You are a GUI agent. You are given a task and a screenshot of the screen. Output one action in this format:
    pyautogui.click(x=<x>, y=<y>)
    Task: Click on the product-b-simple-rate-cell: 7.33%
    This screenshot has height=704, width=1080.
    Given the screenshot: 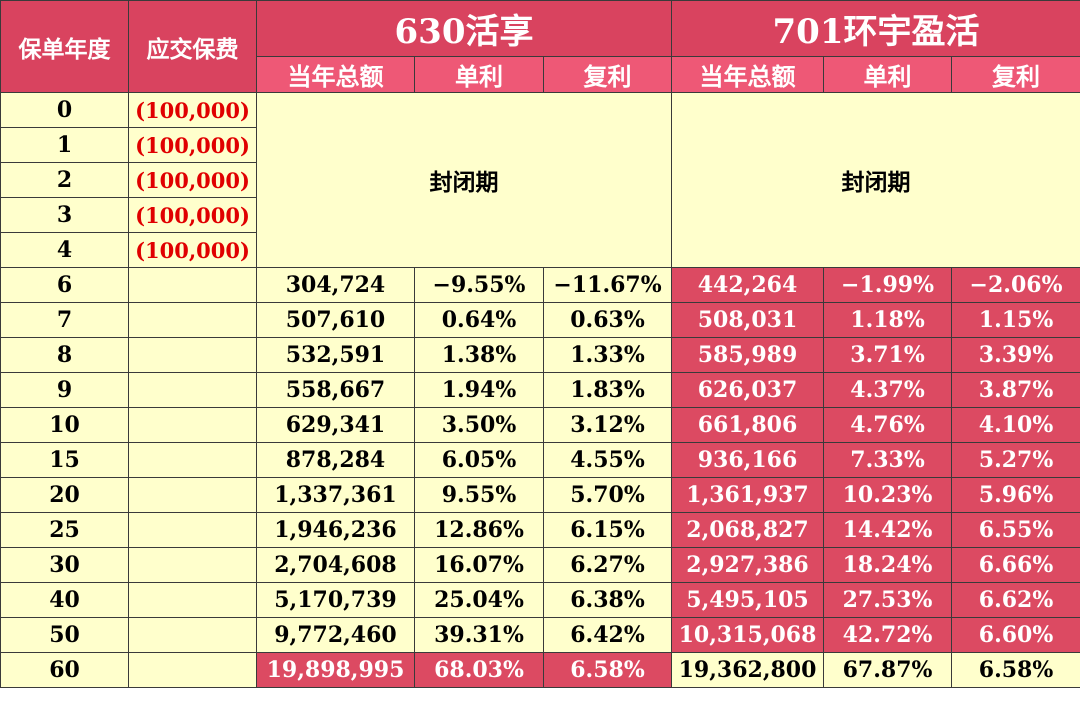 What is the action you would take?
    pyautogui.click(x=888, y=460)
    